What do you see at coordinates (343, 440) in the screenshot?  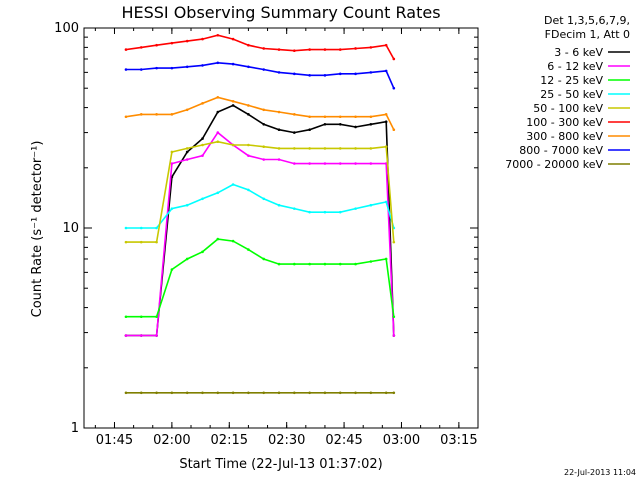 I see `x-tick-label-4: 02:45` at bounding box center [343, 440].